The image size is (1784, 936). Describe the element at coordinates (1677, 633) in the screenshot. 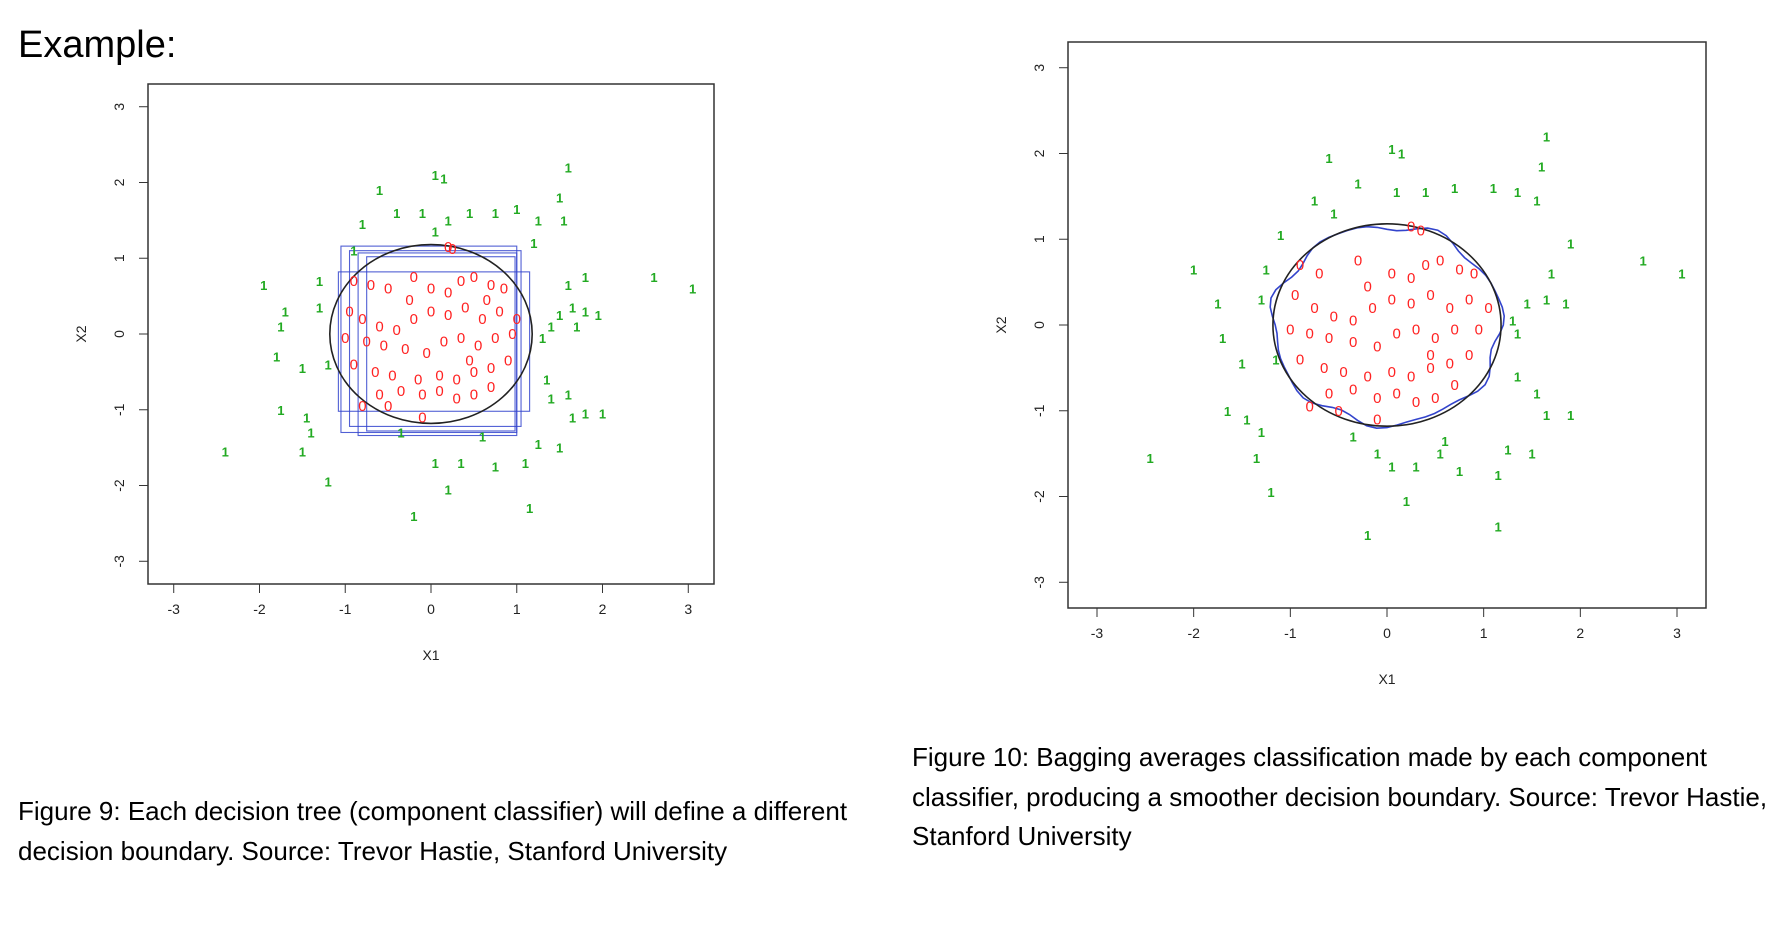

I see `x-tick-label: 3` at that location.